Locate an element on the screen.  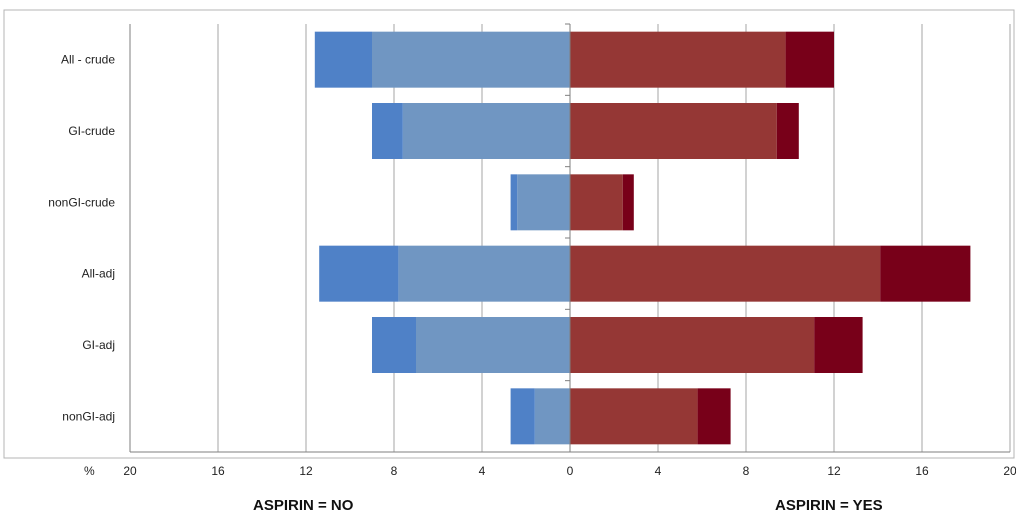
category-label: nonGI-adj is located at coordinates (88, 416).